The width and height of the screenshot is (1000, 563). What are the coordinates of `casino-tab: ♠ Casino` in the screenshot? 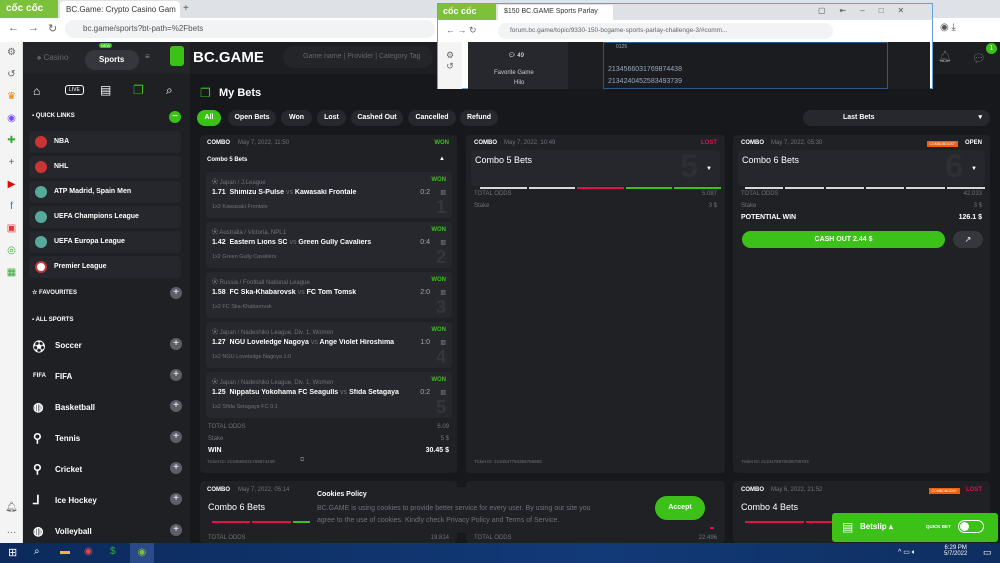 It's located at (53, 57).